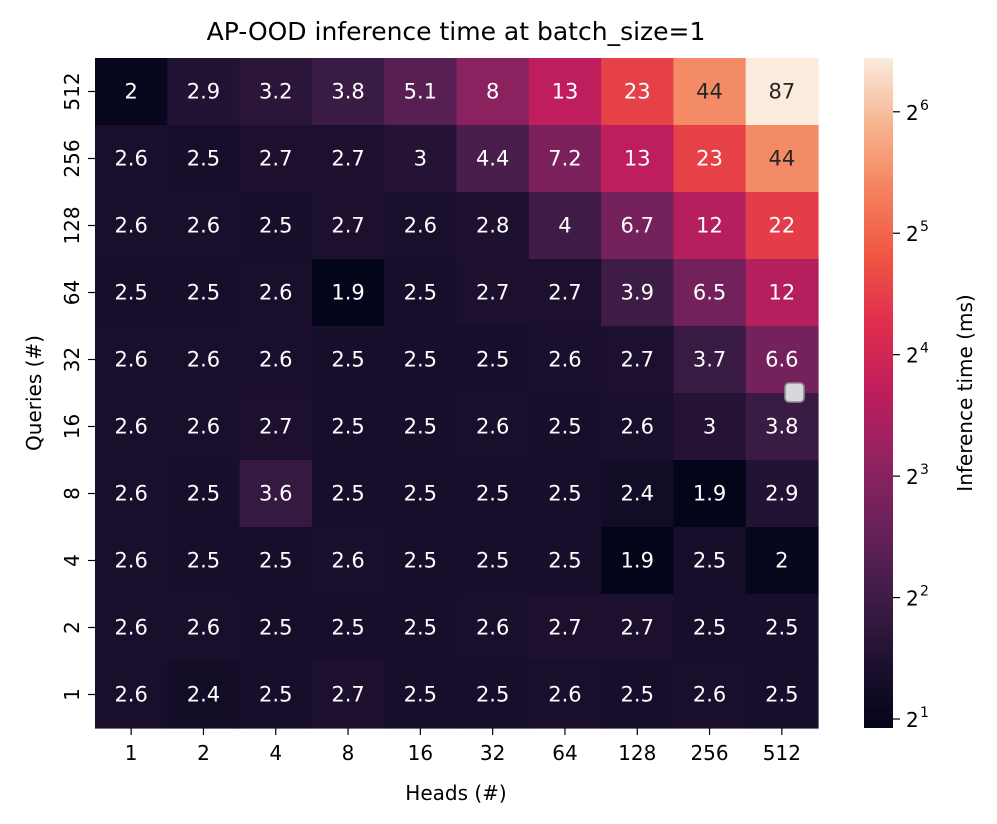 This screenshot has height=824, width=997. I want to click on cell-value-label: 3.8, so click(347, 92).